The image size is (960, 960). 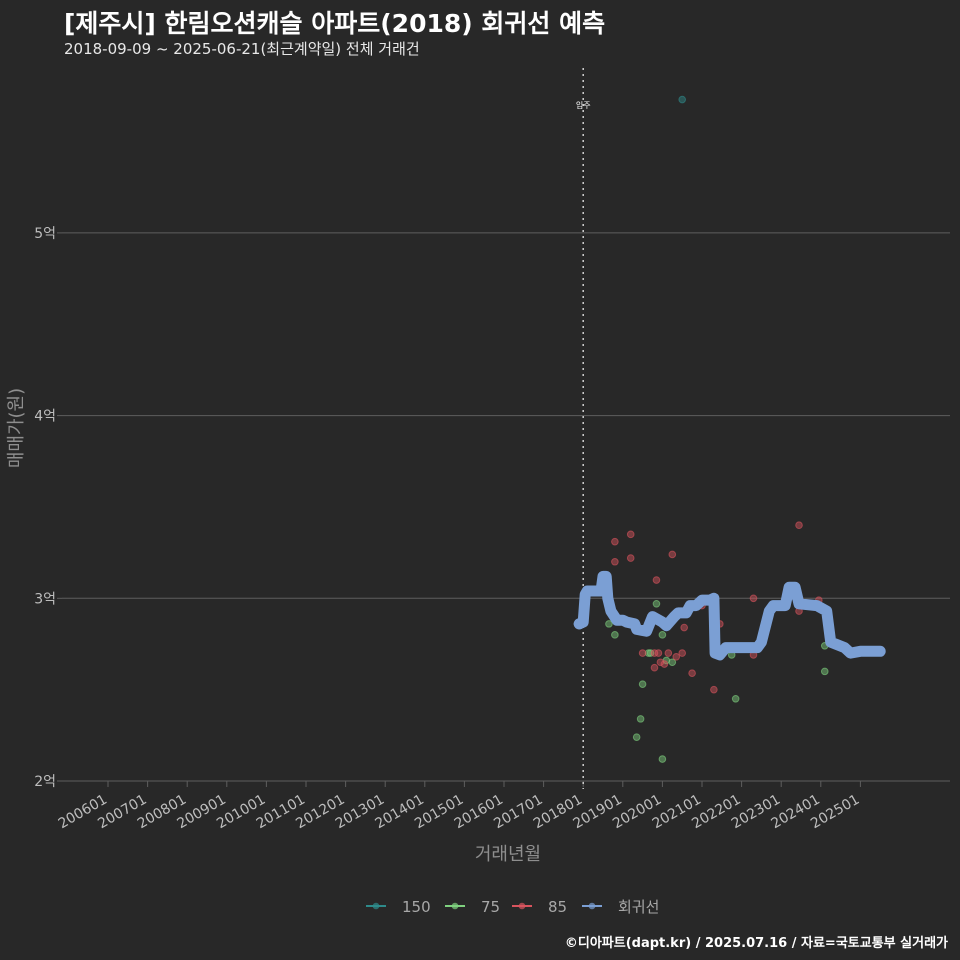 I want to click on chart-subtitle: 2018-09-09 ~ 2025-06-21(최근계약일) 전체 거래건, so click(x=242, y=49).